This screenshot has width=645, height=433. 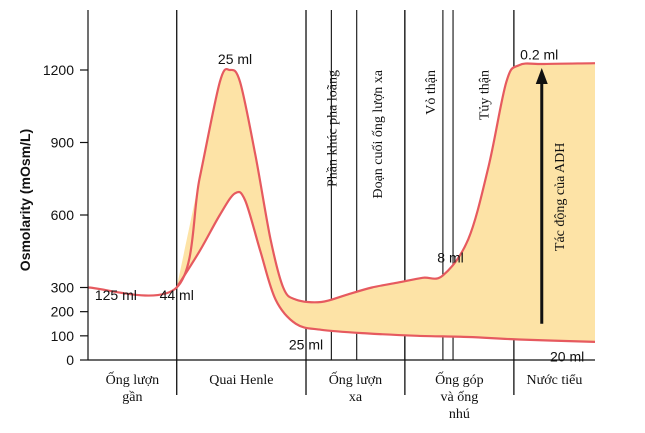 What do you see at coordinates (459, 379) in the screenshot?
I see `segment-label: Ống góp` at bounding box center [459, 379].